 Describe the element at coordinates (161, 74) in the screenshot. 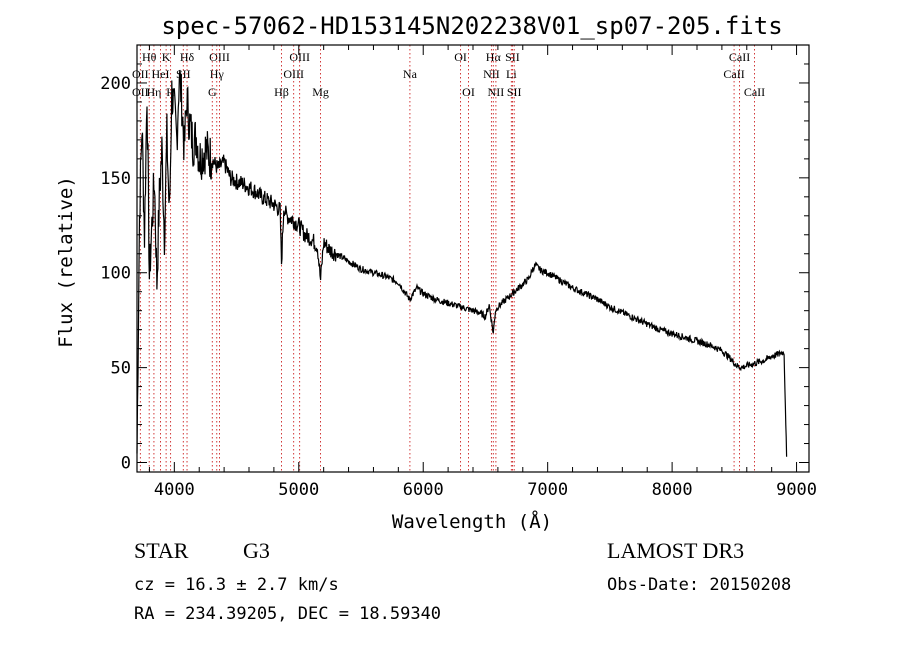

I see `line-label: HeI` at that location.